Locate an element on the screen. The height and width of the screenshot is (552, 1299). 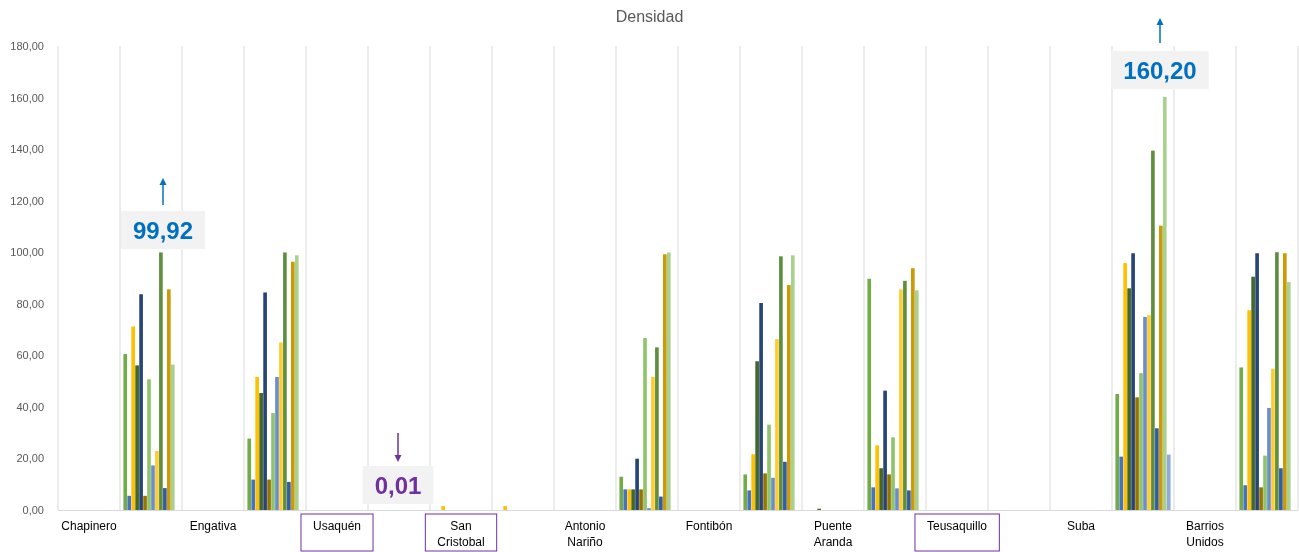
x-tick-label: Chapinero is located at coordinates (89, 526).